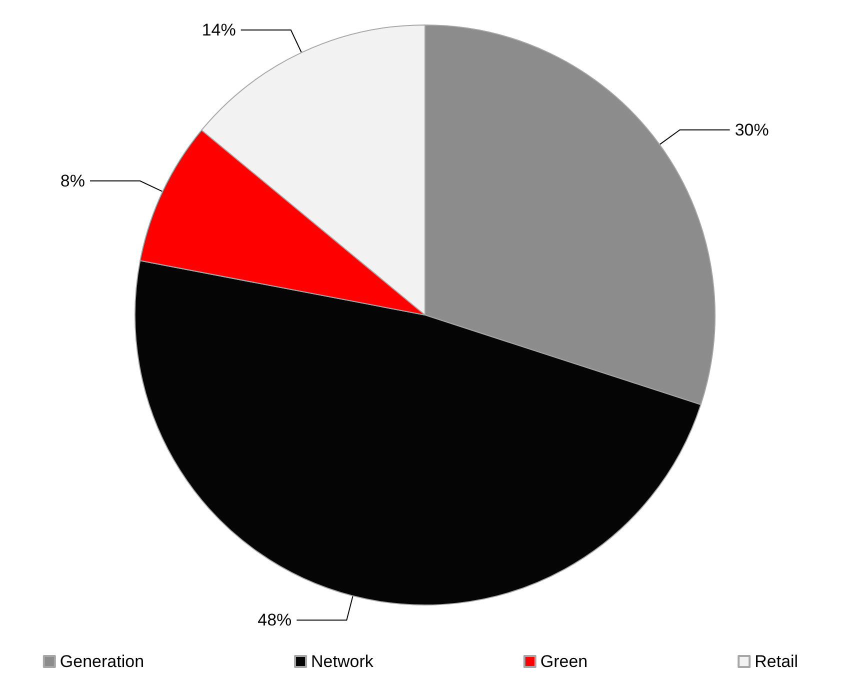 The height and width of the screenshot is (683, 841). What do you see at coordinates (219, 30) in the screenshot?
I see `data-label: 14%` at bounding box center [219, 30].